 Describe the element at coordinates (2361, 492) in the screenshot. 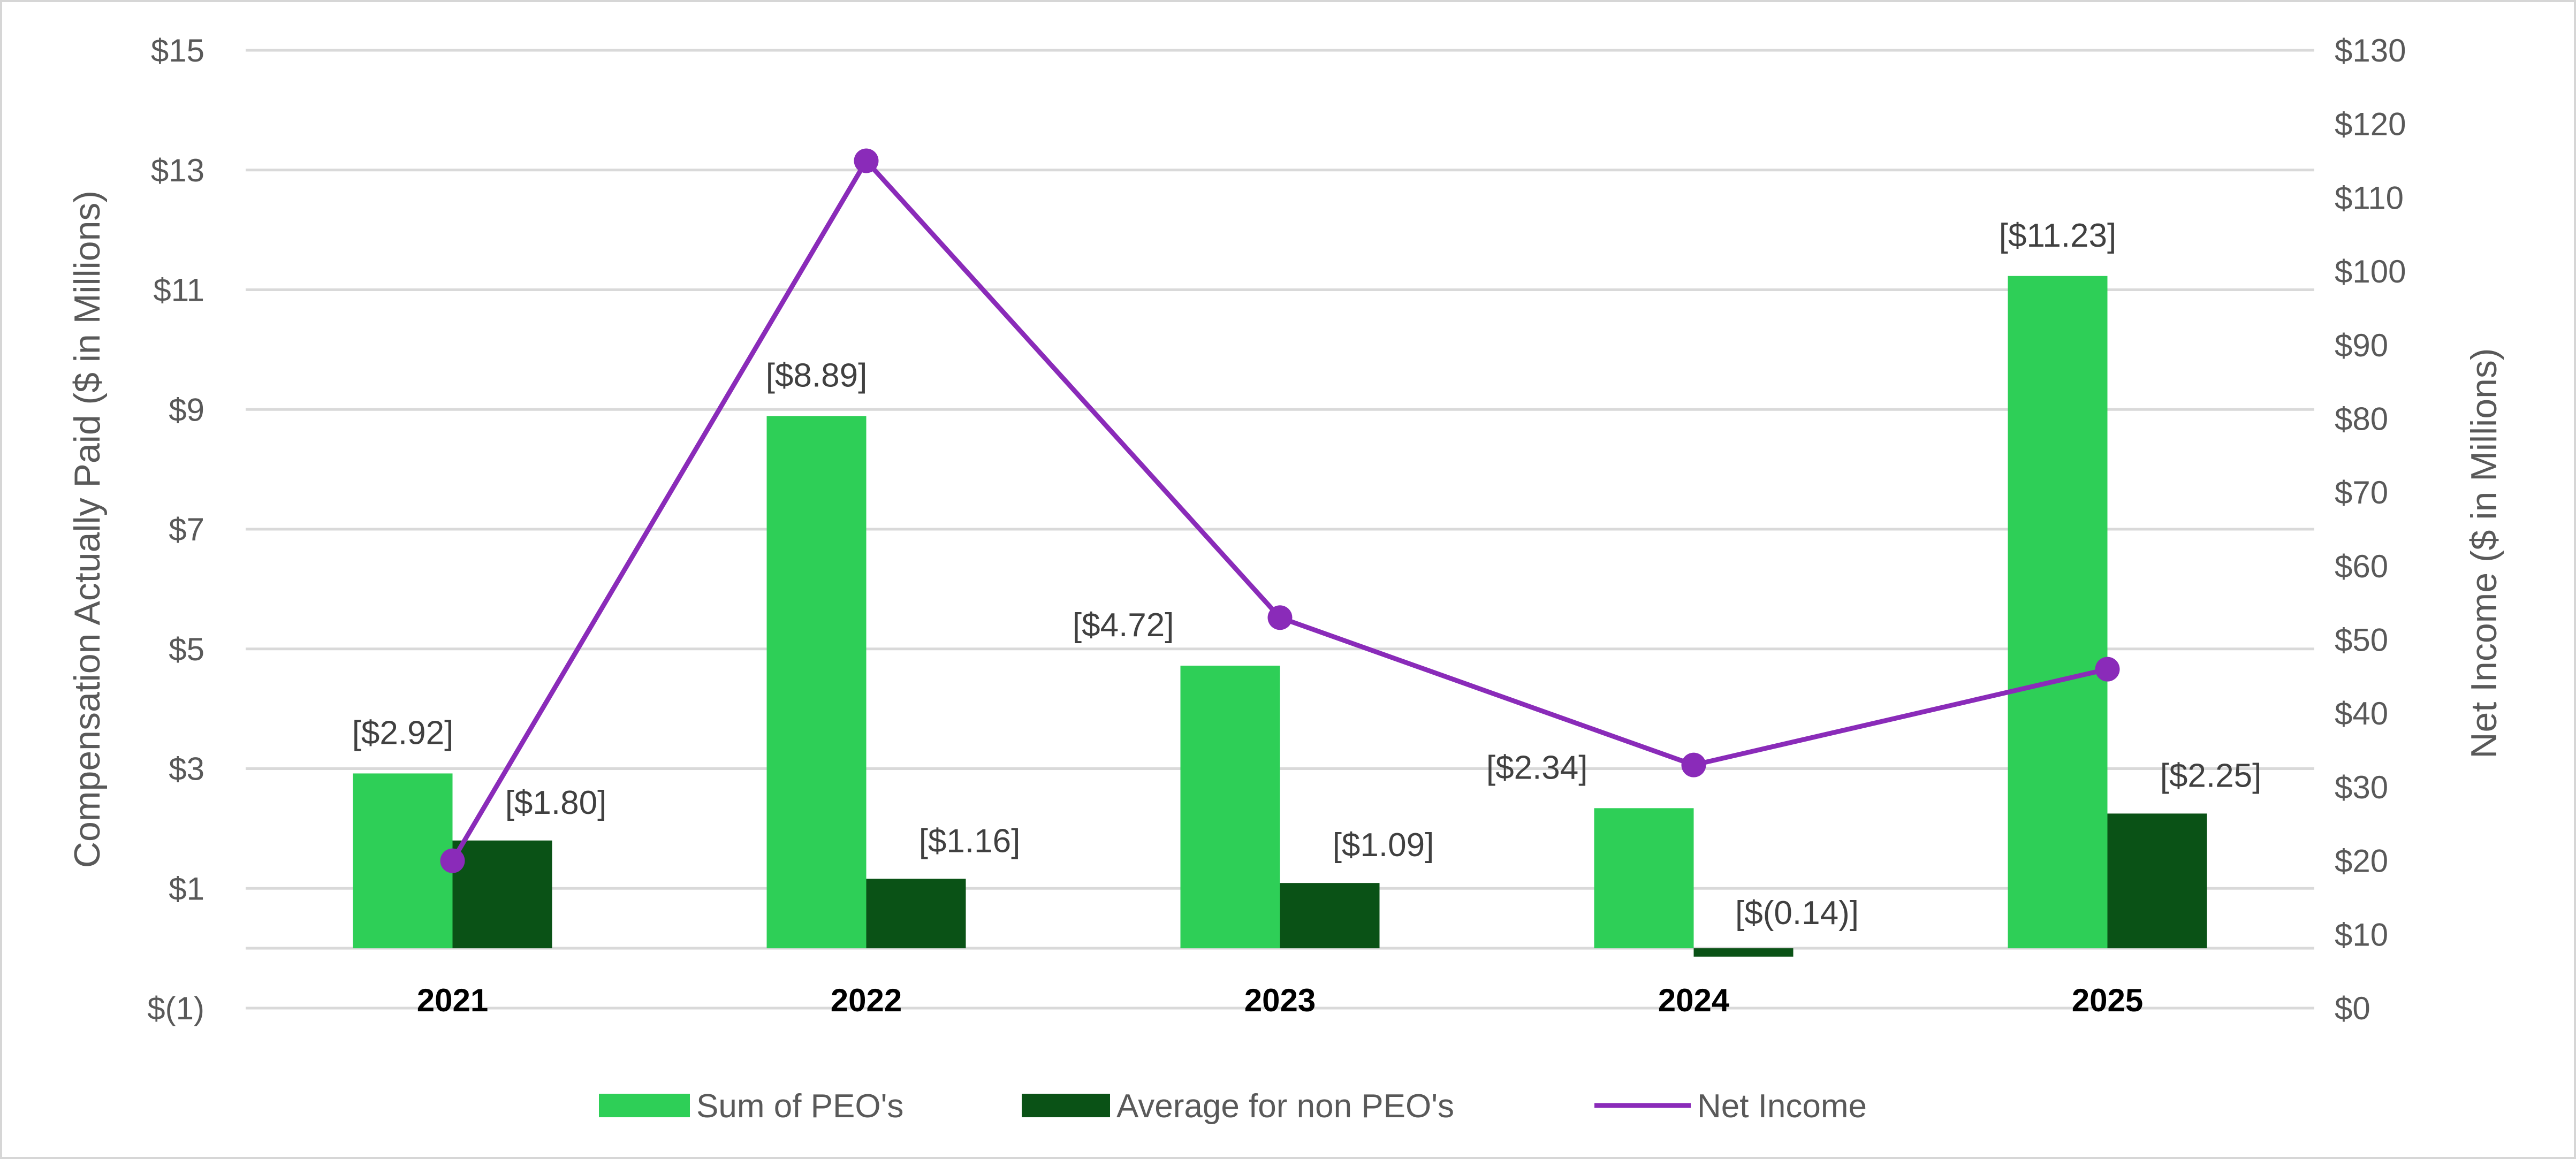

I see `right-tick-label: $70` at that location.